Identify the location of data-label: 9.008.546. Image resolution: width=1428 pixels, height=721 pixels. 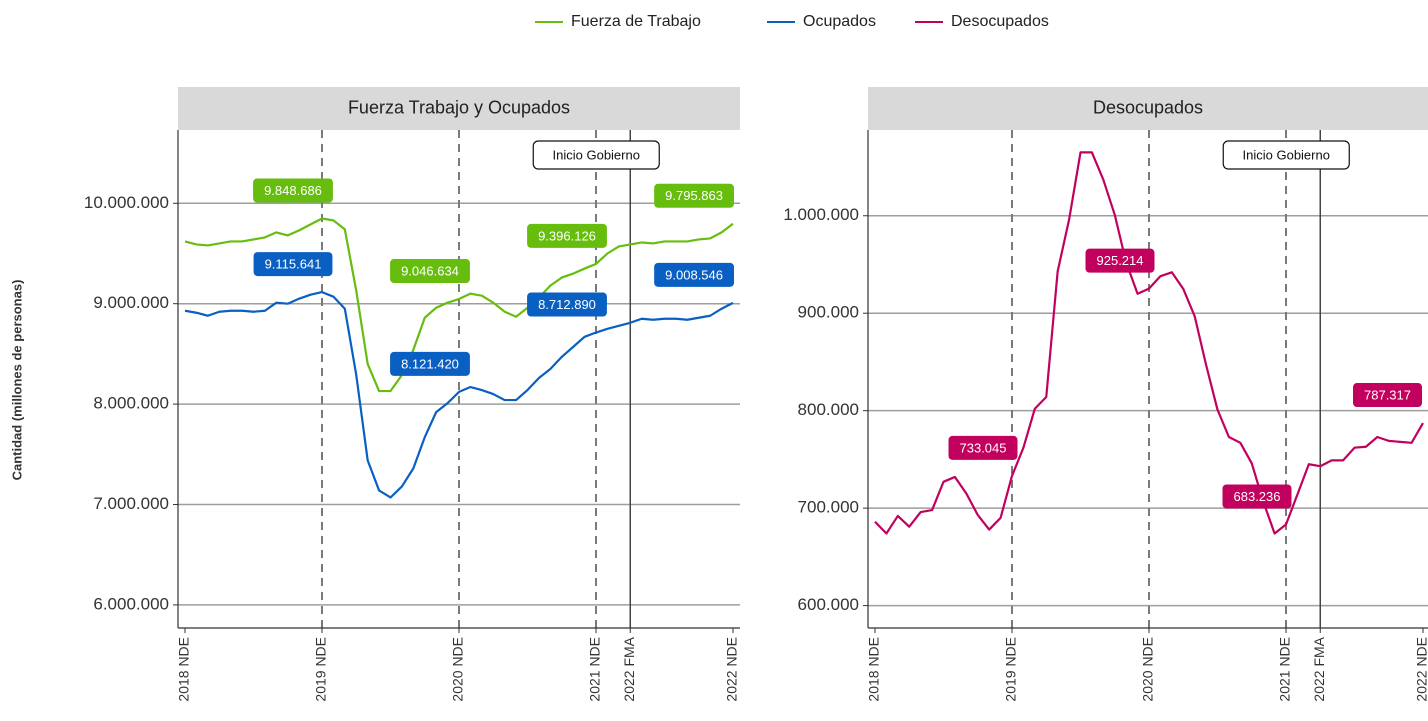
(694, 274).